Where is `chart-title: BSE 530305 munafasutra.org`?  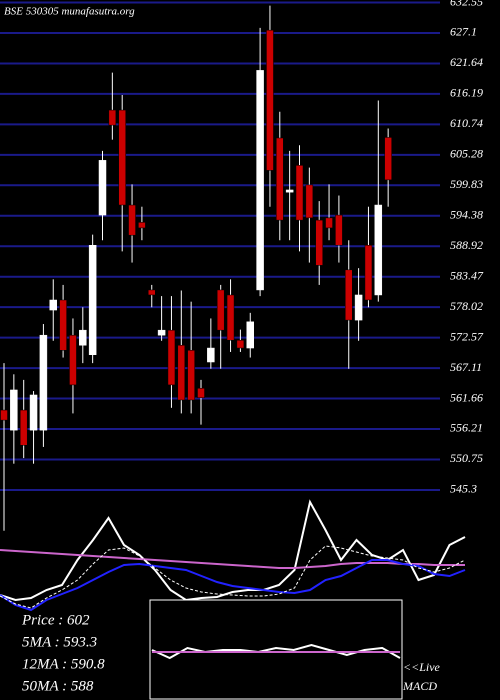
chart-title: BSE 530305 munafasutra.org is located at coordinates (69, 12).